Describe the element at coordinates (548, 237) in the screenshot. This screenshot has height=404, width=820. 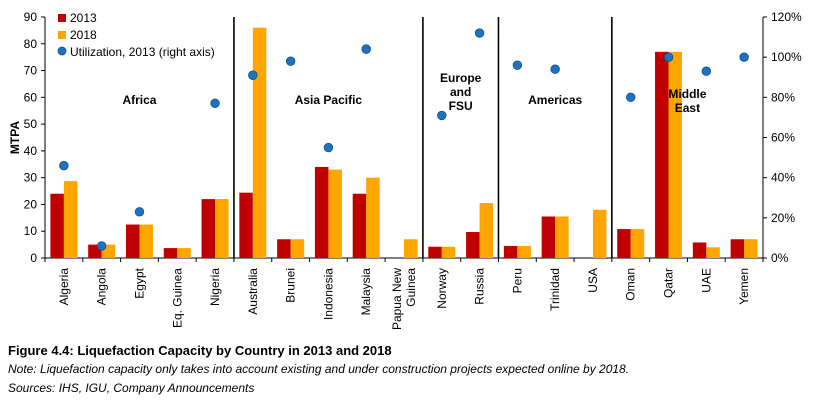
I see `bar-2013-trinidad` at that location.